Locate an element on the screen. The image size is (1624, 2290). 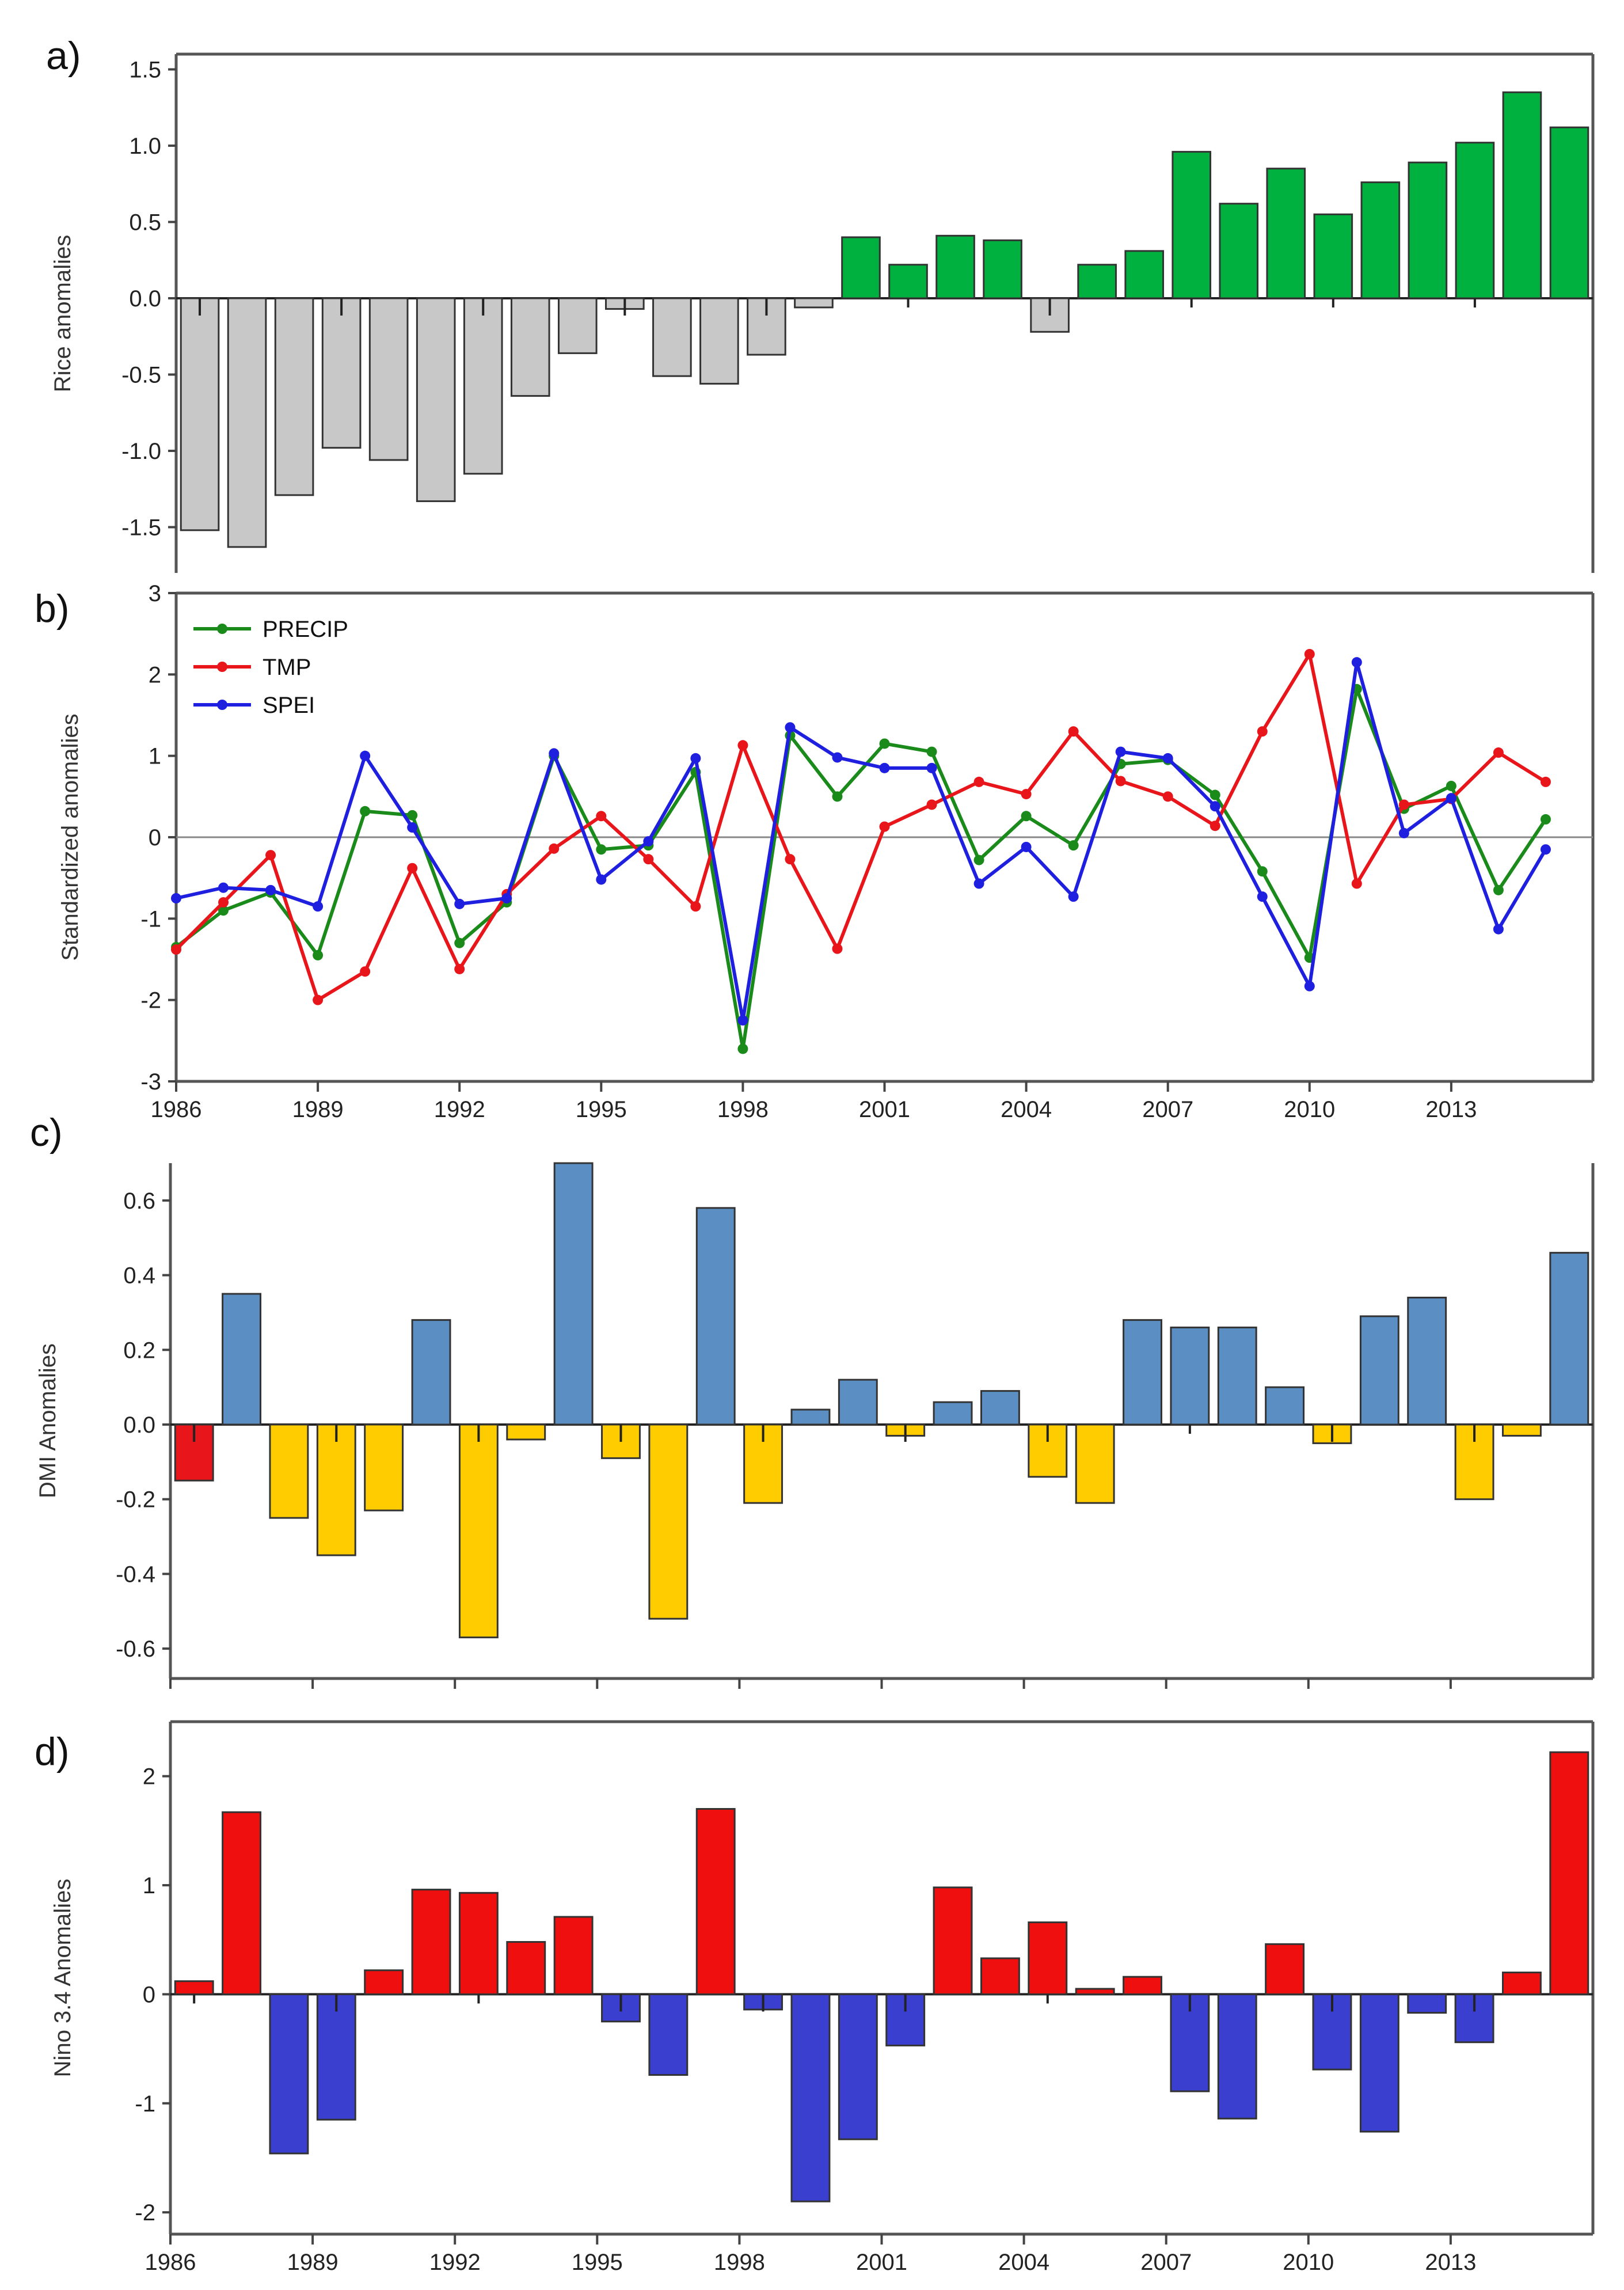
point-precip-1987 is located at coordinates (223, 910).